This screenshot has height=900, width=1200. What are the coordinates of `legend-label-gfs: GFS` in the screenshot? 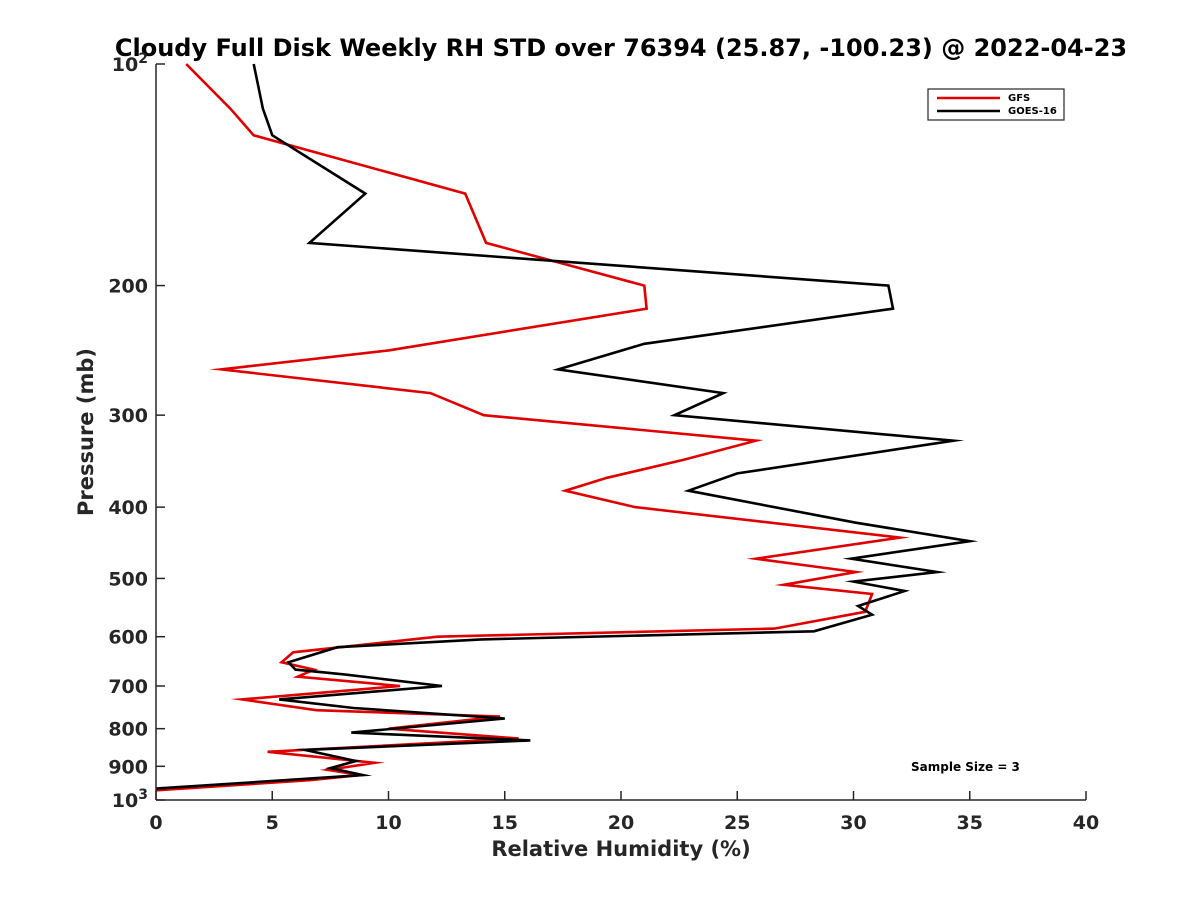 It's located at (1019, 98).